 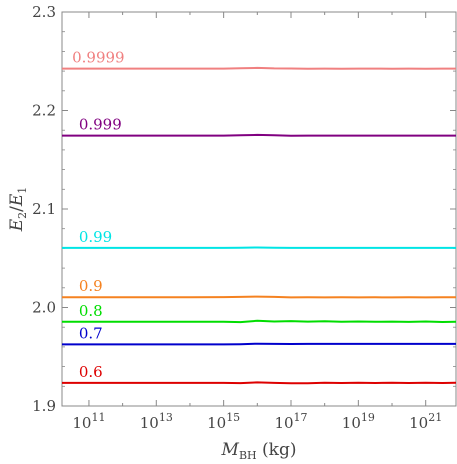 I want to click on y-axis-label-b: E, so click(x=17, y=200).